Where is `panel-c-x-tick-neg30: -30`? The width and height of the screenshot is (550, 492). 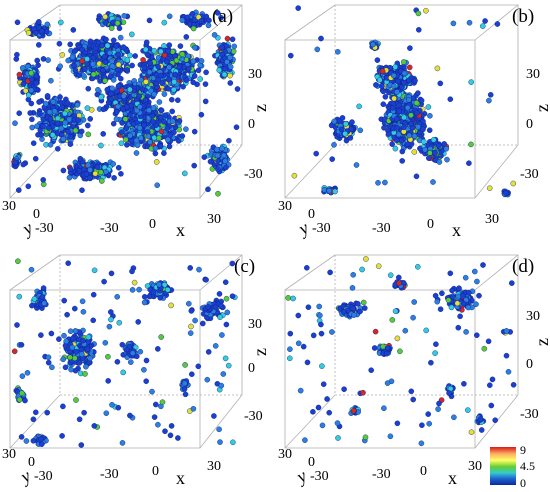
panel-c-x-tick-neg30: -30 is located at coordinates (109, 474).